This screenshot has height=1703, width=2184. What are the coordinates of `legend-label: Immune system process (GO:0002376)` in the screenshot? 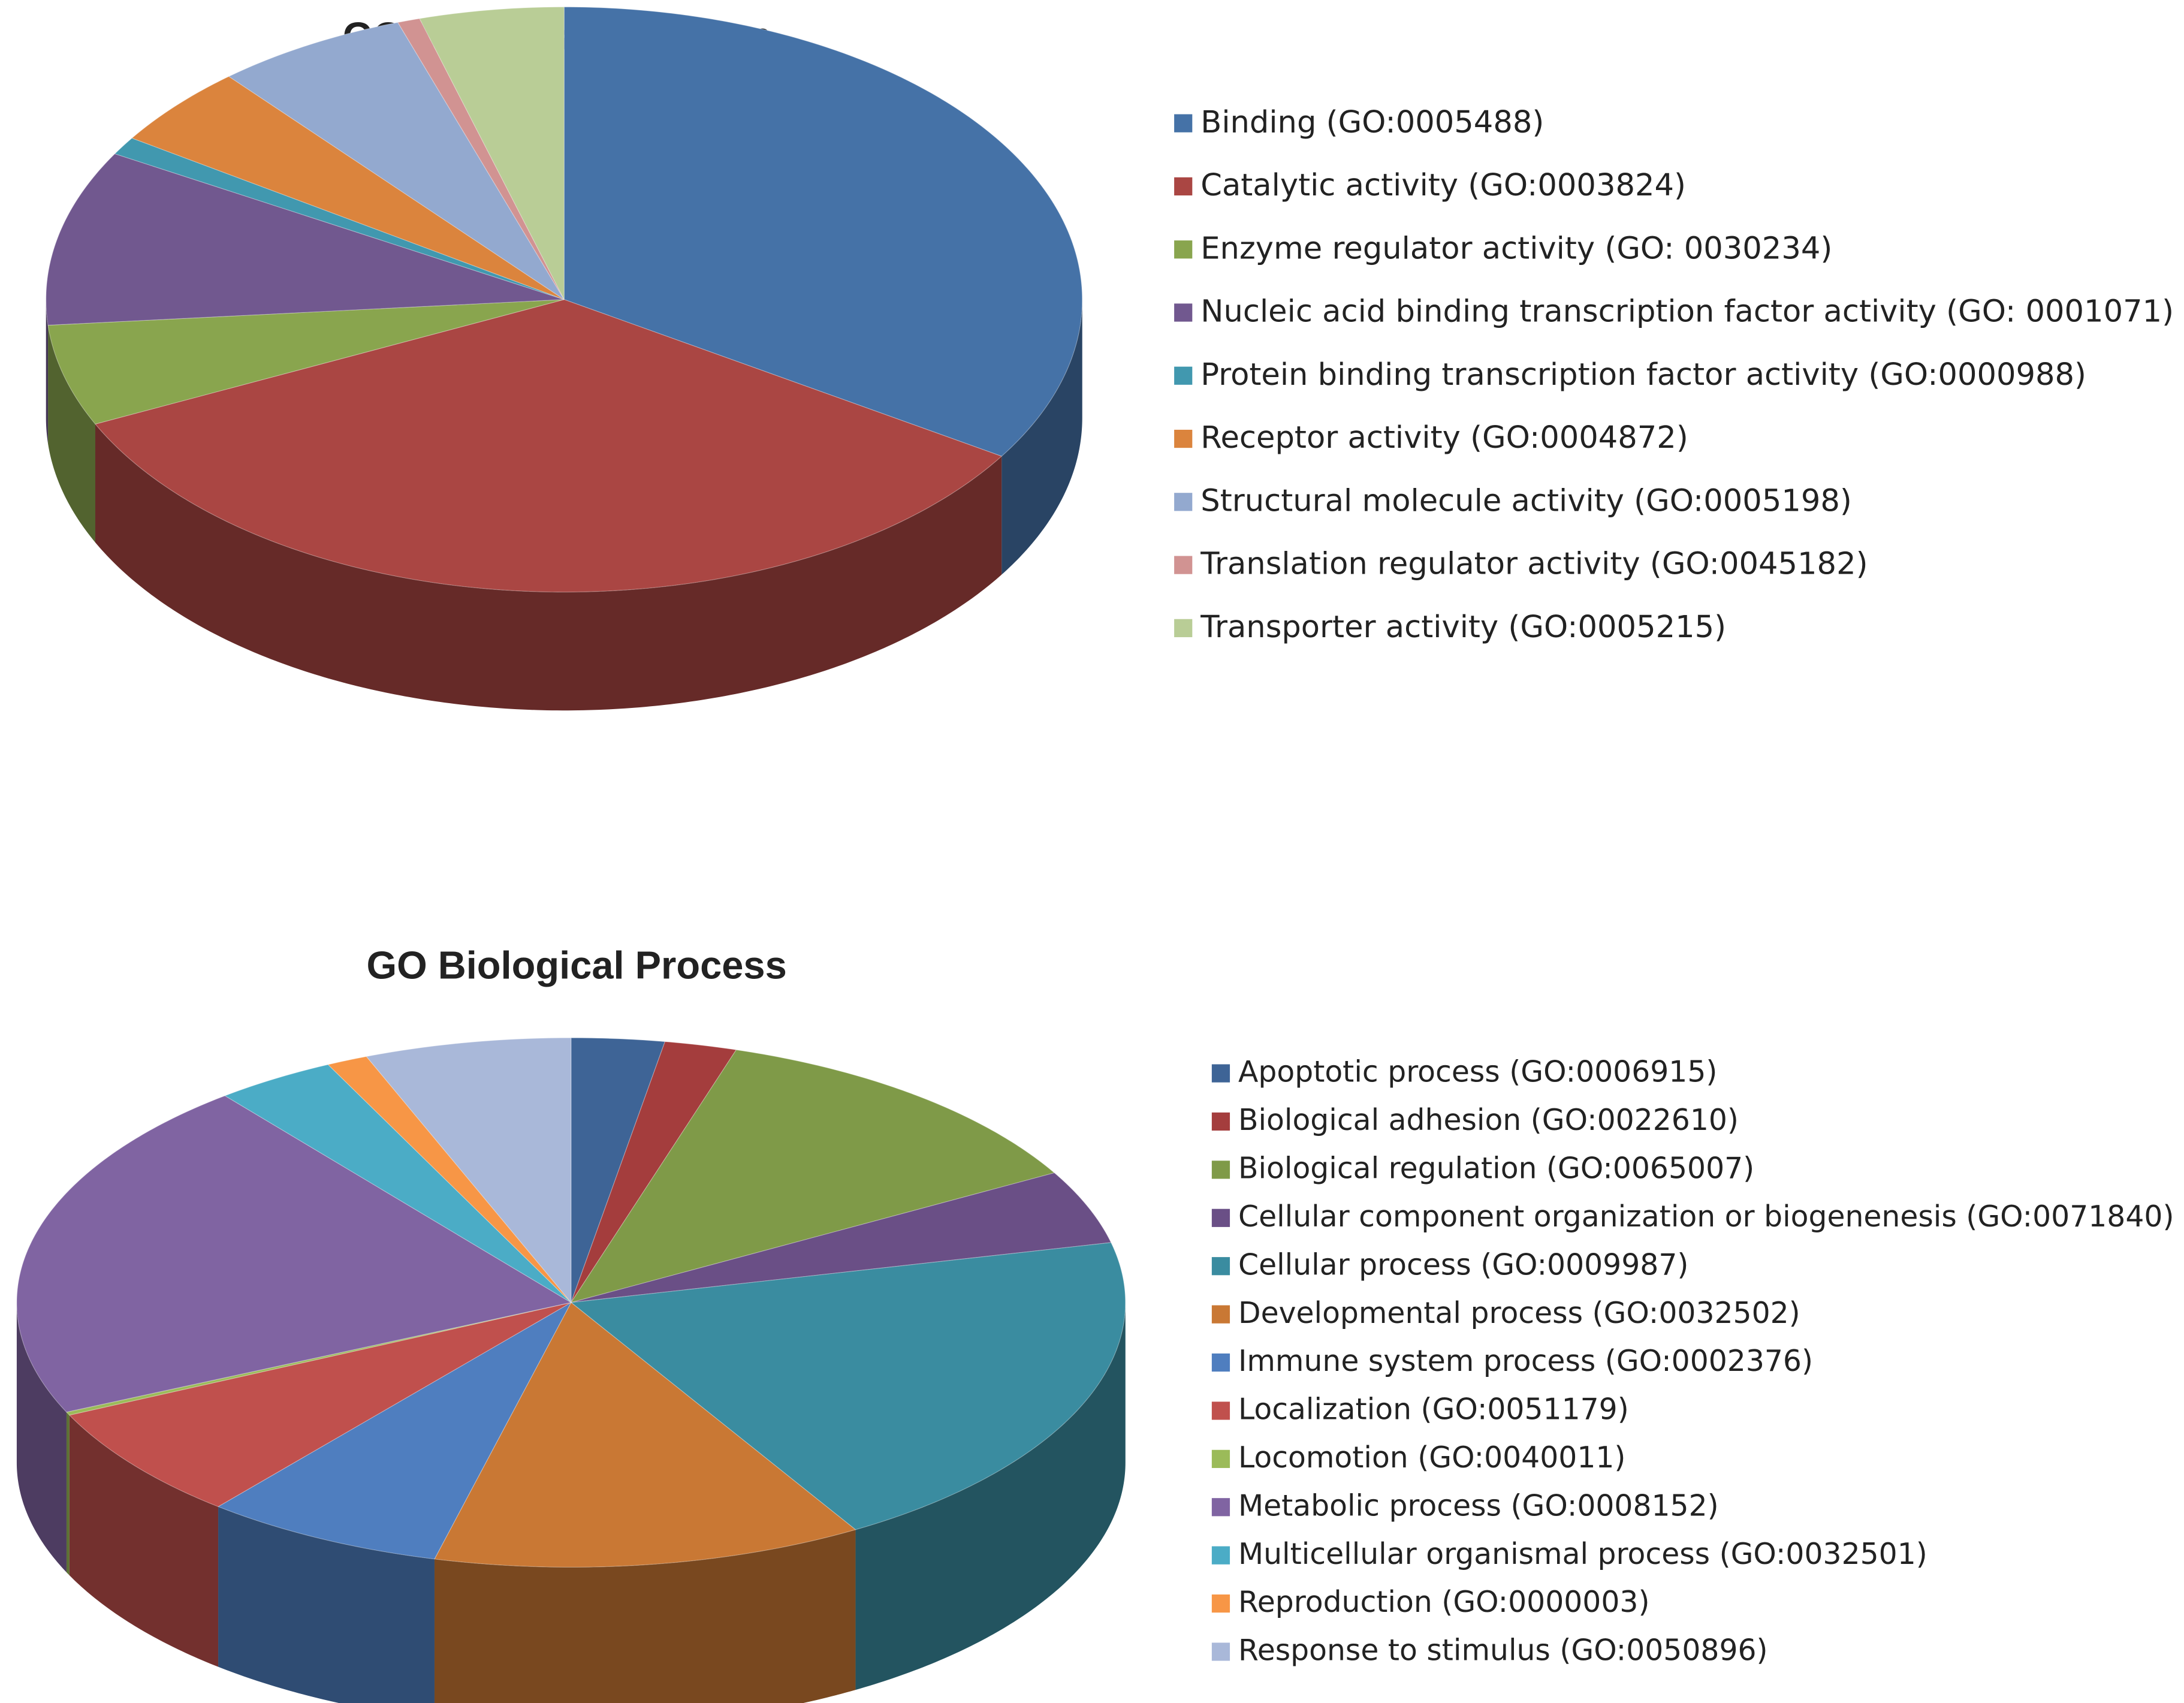 It's located at (1526, 1361).